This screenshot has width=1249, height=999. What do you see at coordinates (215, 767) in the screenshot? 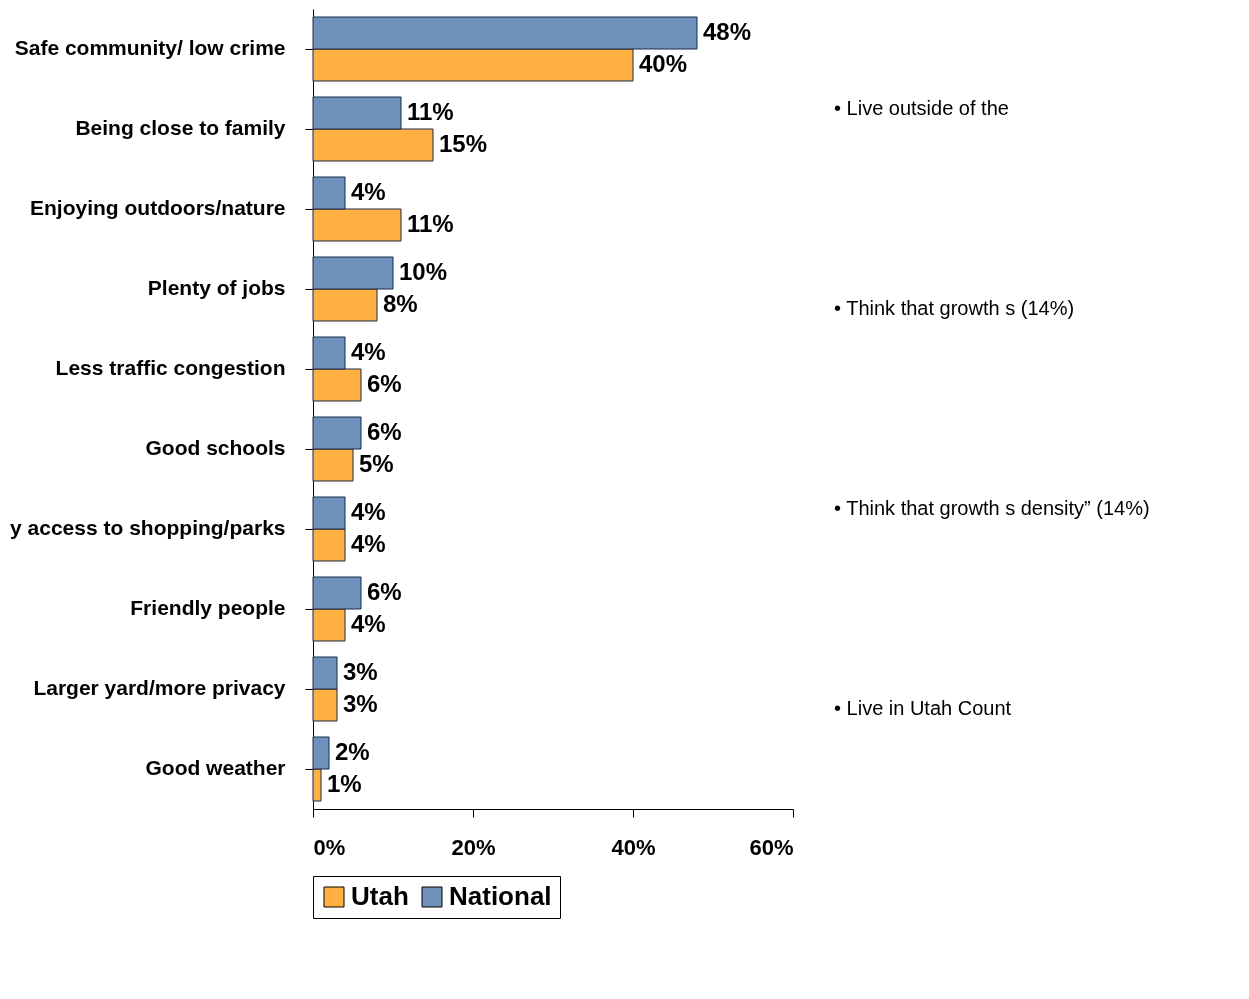
I see `y-tick-label: Good weather` at bounding box center [215, 767].